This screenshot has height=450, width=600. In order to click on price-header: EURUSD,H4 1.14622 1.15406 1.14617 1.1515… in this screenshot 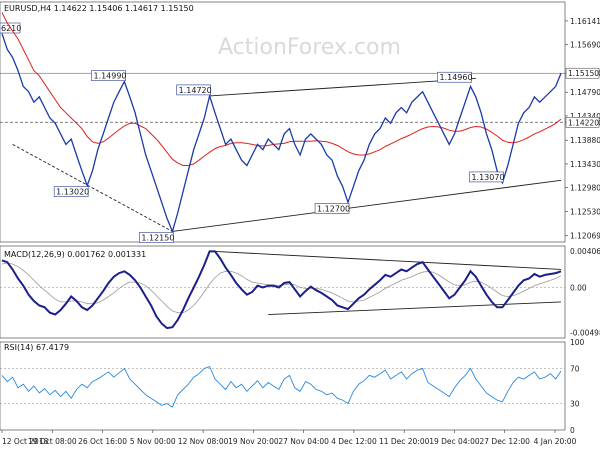, I will do `click(99, 8)`.